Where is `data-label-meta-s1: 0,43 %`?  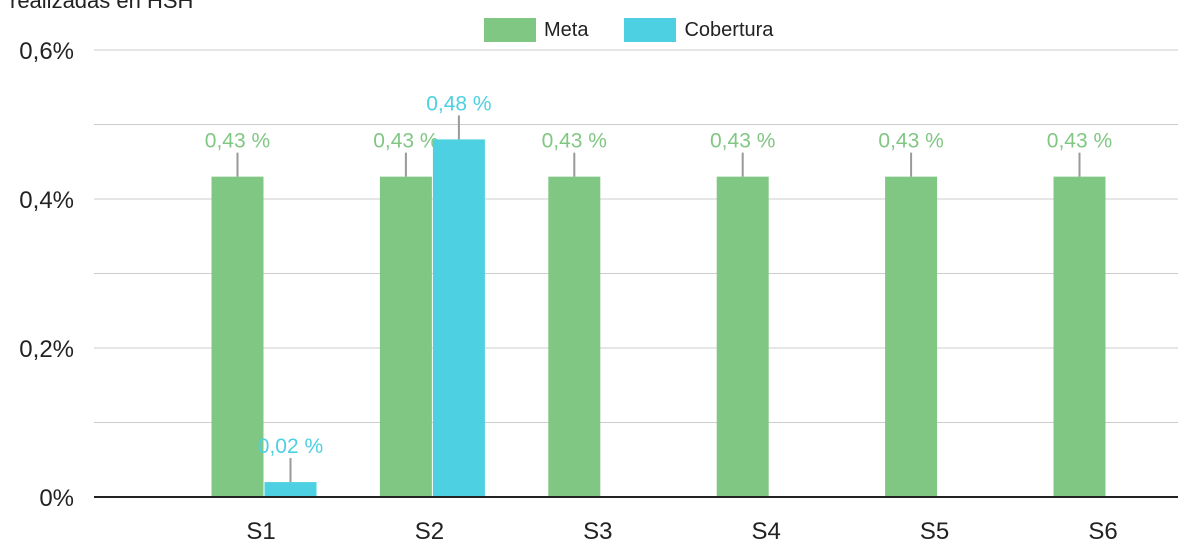 data-label-meta-s1: 0,43 % is located at coordinates (237, 141).